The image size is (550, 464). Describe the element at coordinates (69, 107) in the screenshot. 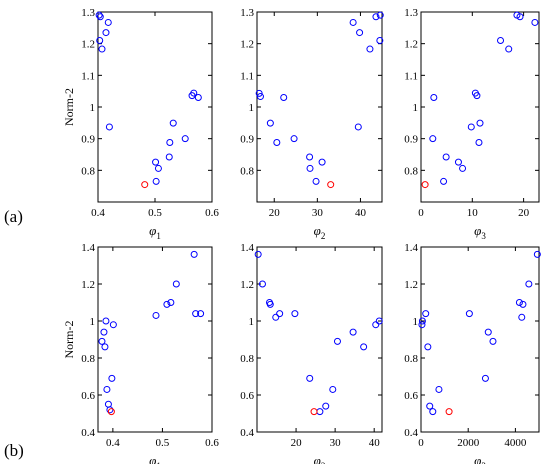

I see `y-axis-label: Norm-2` at that location.